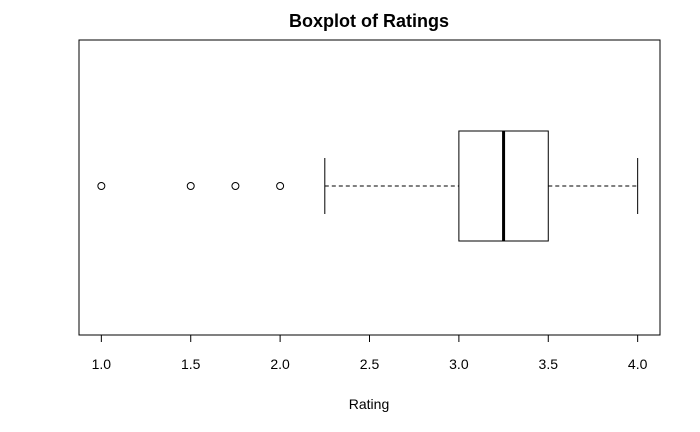 This screenshot has height=432, width=700. What do you see at coordinates (459, 364) in the screenshot?
I see `x-tick-label: 3.0` at bounding box center [459, 364].